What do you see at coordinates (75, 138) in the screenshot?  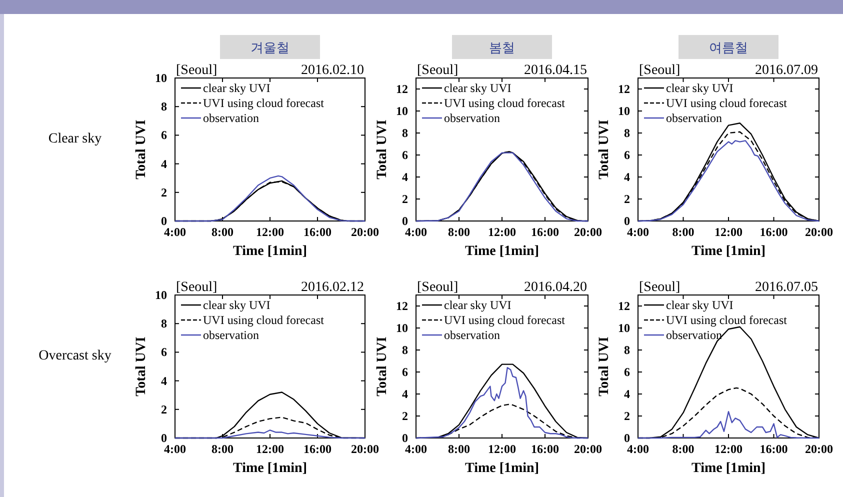 I see `text: Clear sky` at bounding box center [75, 138].